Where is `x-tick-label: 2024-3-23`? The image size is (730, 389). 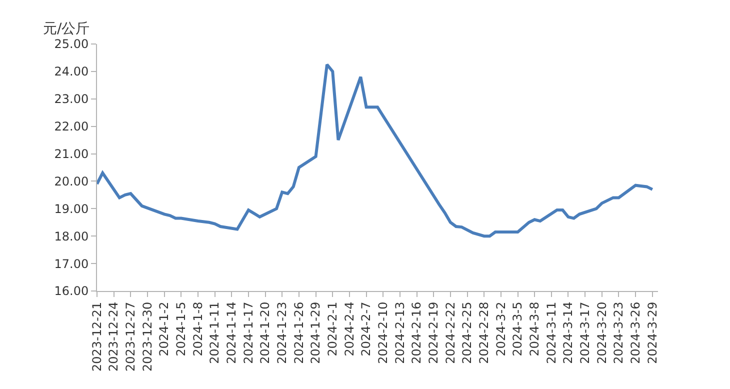
x-tick-label: 2024-3-23 is located at coordinates (619, 333).